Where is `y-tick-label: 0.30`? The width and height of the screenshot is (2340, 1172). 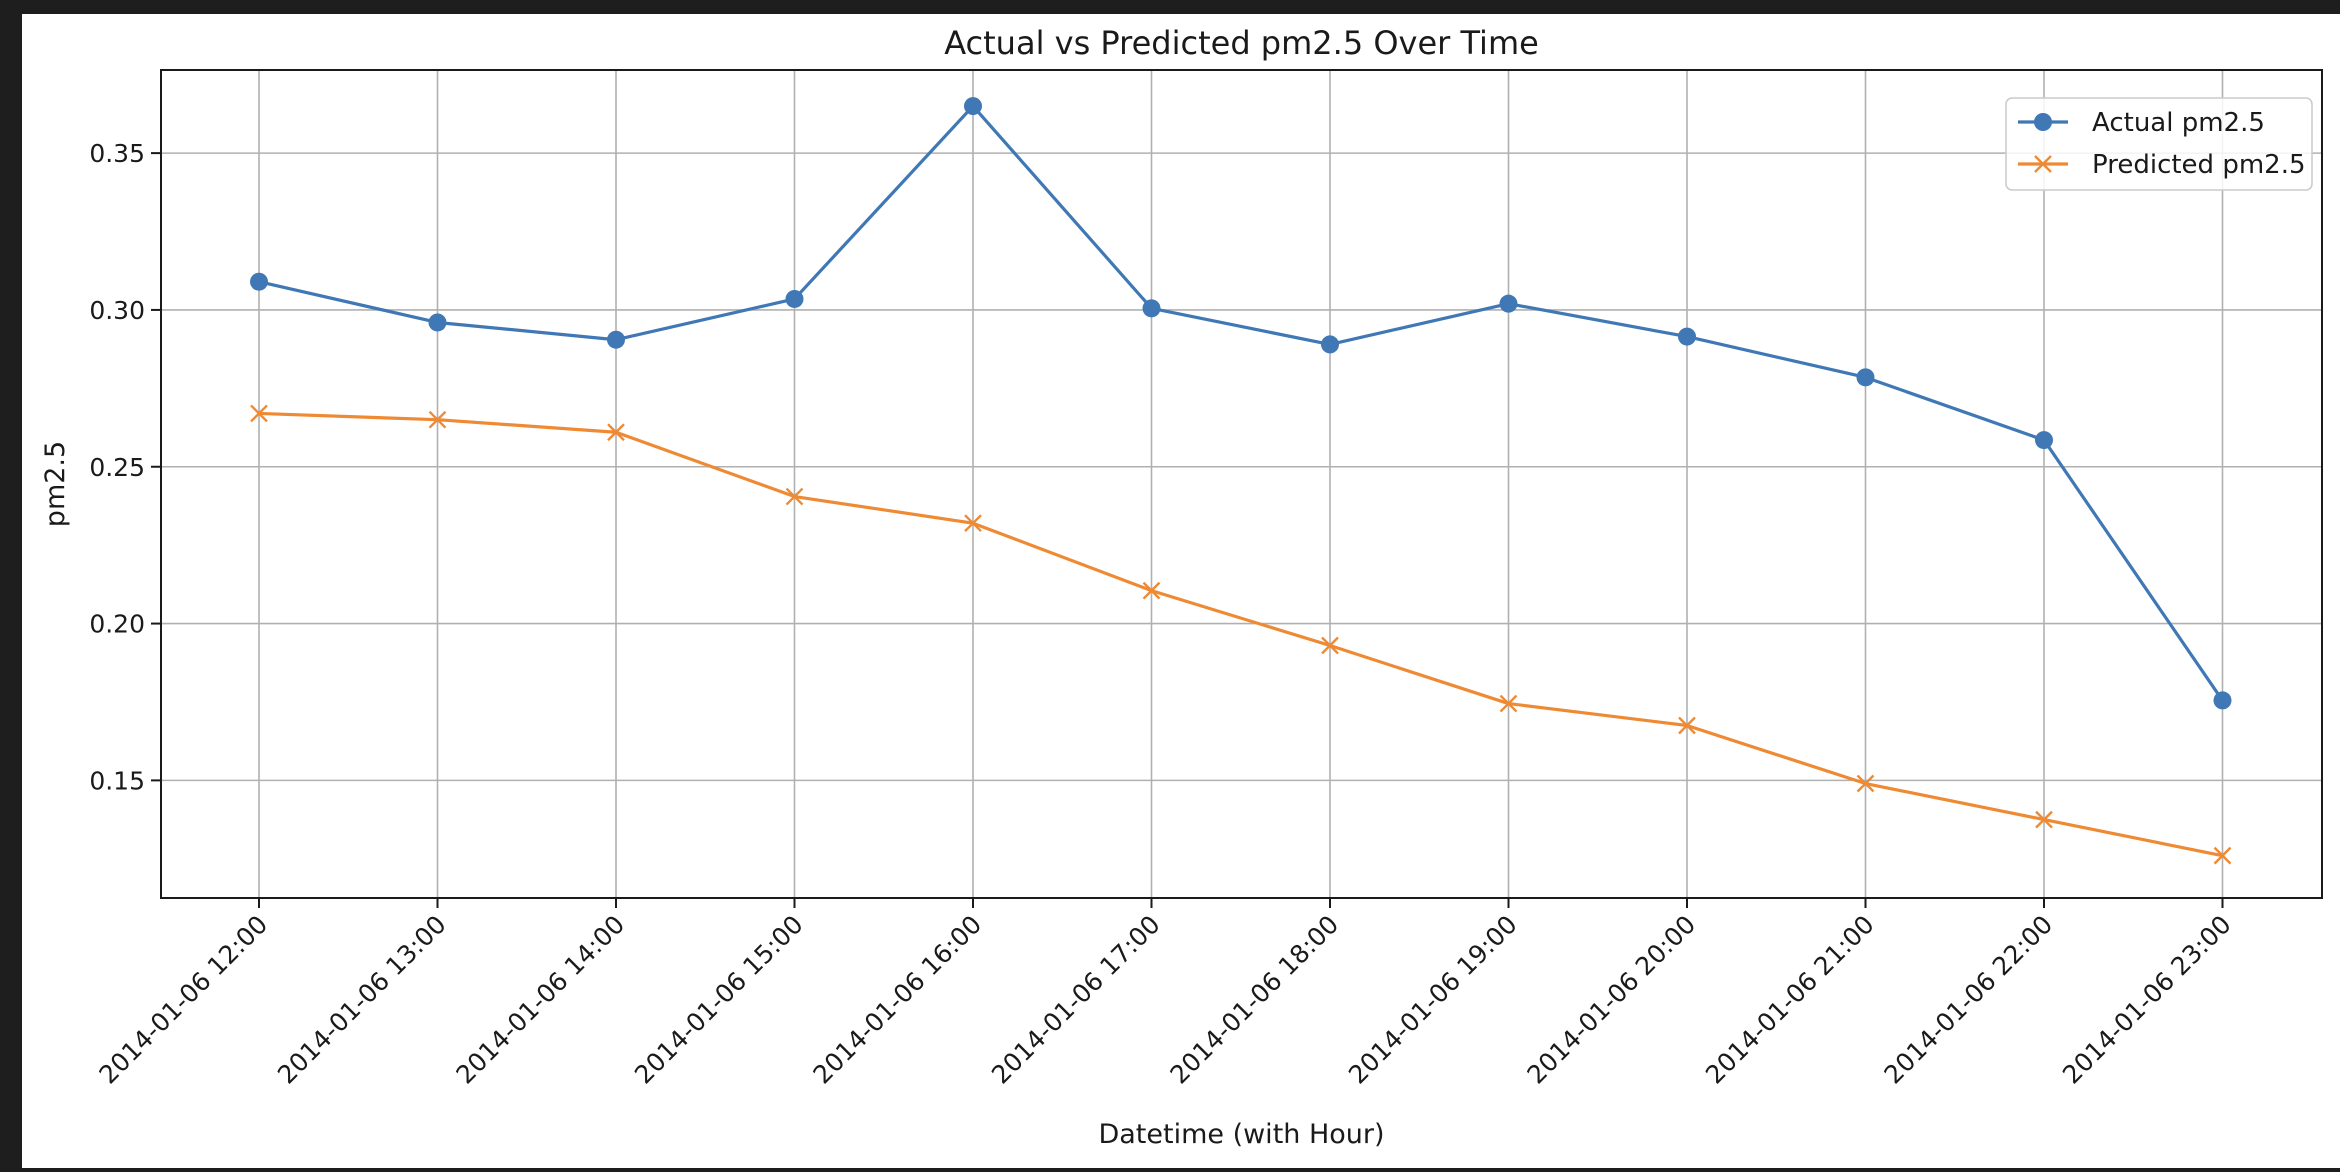 y-tick-label: 0.30 is located at coordinates (117, 310).